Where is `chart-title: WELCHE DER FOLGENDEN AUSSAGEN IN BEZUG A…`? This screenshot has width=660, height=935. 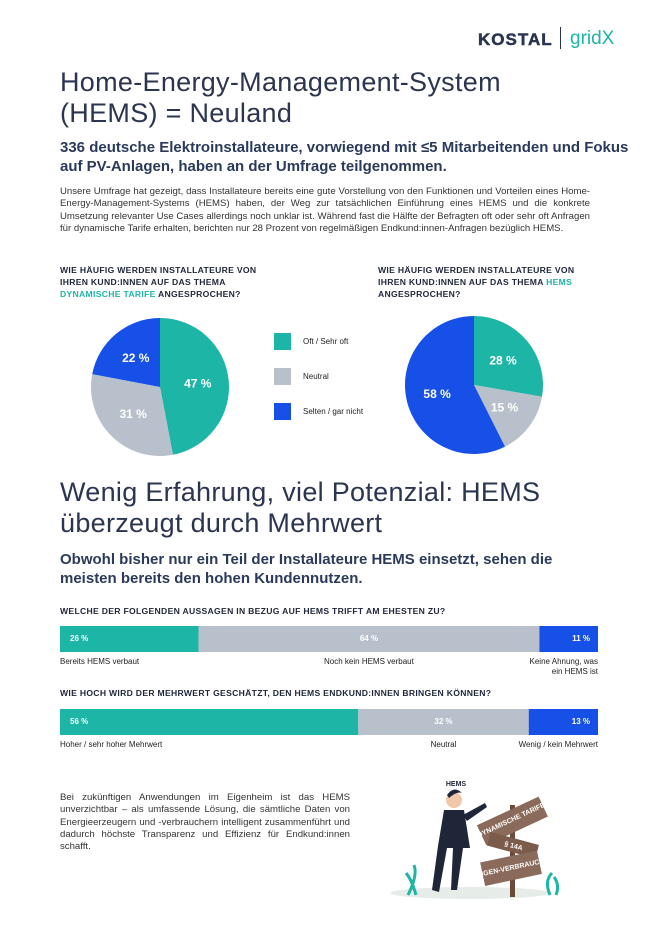
chart-title: WELCHE DER FOLGENDEN AUSSAGEN IN BEZUG A… is located at coordinates (253, 611).